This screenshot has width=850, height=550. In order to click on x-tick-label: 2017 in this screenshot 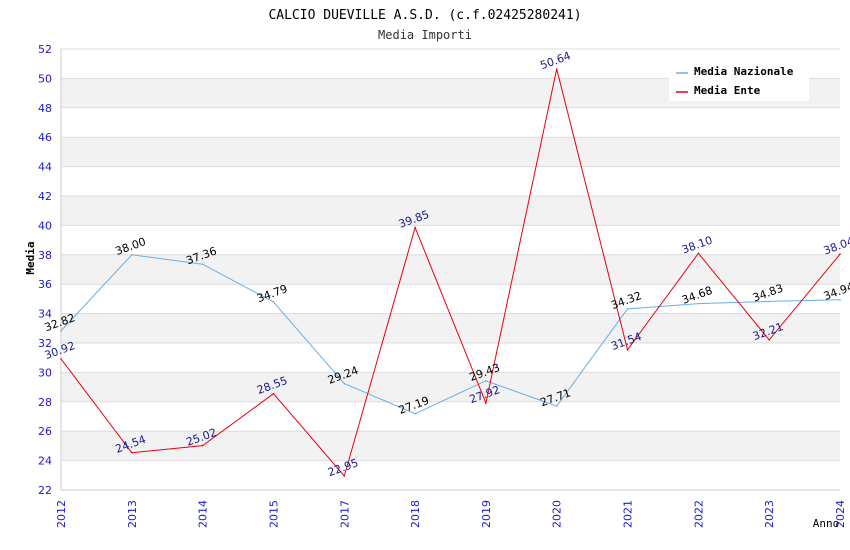, I will do `click(344, 514)`.